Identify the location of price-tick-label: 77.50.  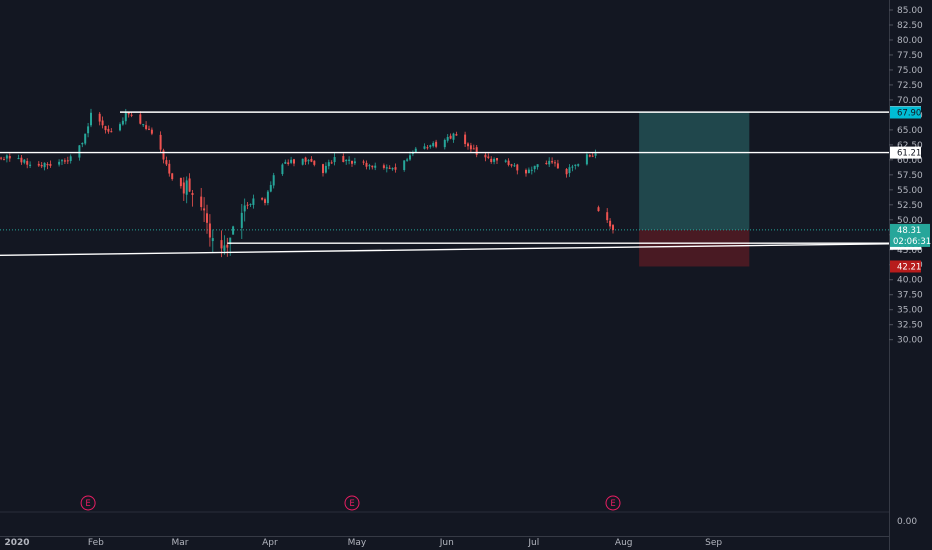
(910, 56).